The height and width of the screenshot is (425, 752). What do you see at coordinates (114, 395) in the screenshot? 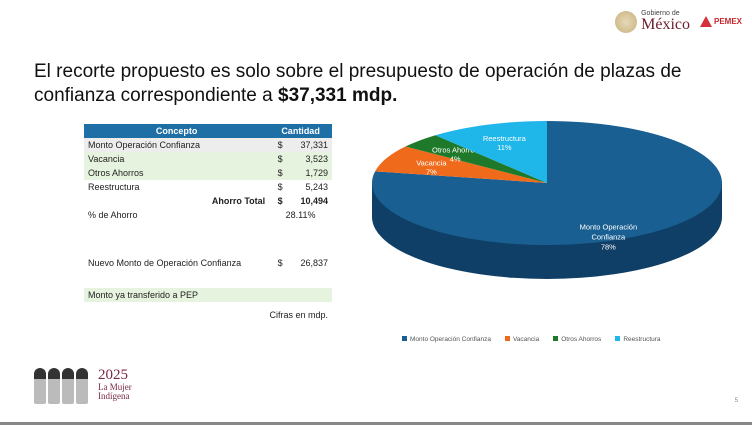
I see `mujer-line2: Indígena` at bounding box center [114, 395].